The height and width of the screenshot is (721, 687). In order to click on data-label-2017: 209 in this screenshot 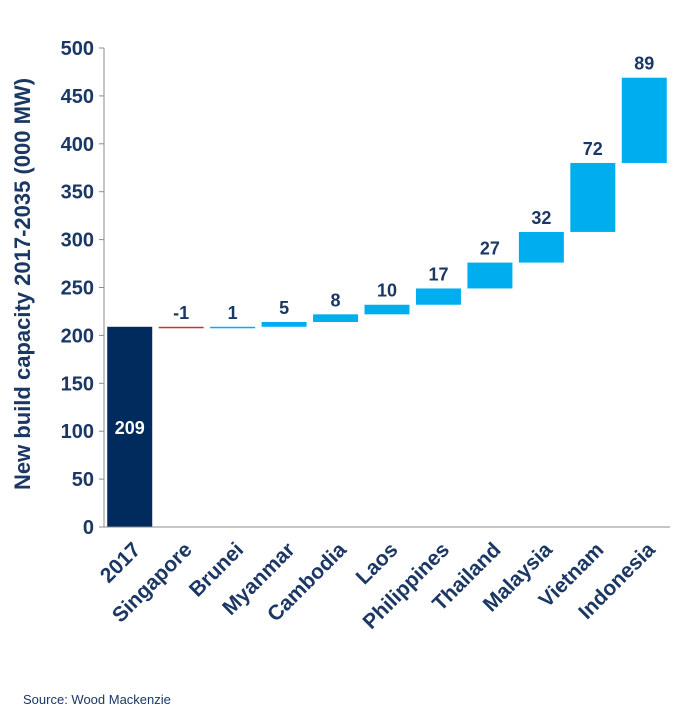, I will do `click(130, 428)`.